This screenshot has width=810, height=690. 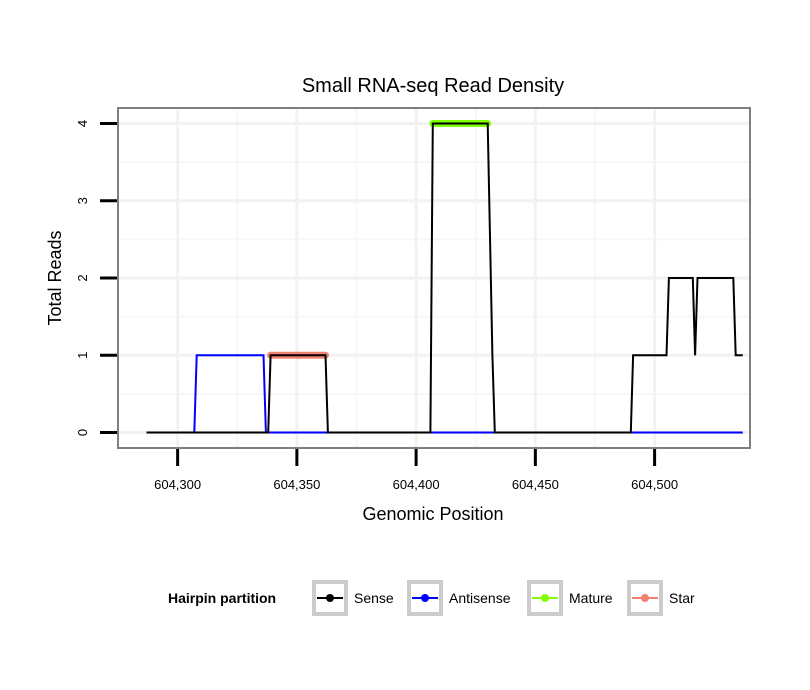 I want to click on x-tick-label: 604,350, so click(x=296, y=484).